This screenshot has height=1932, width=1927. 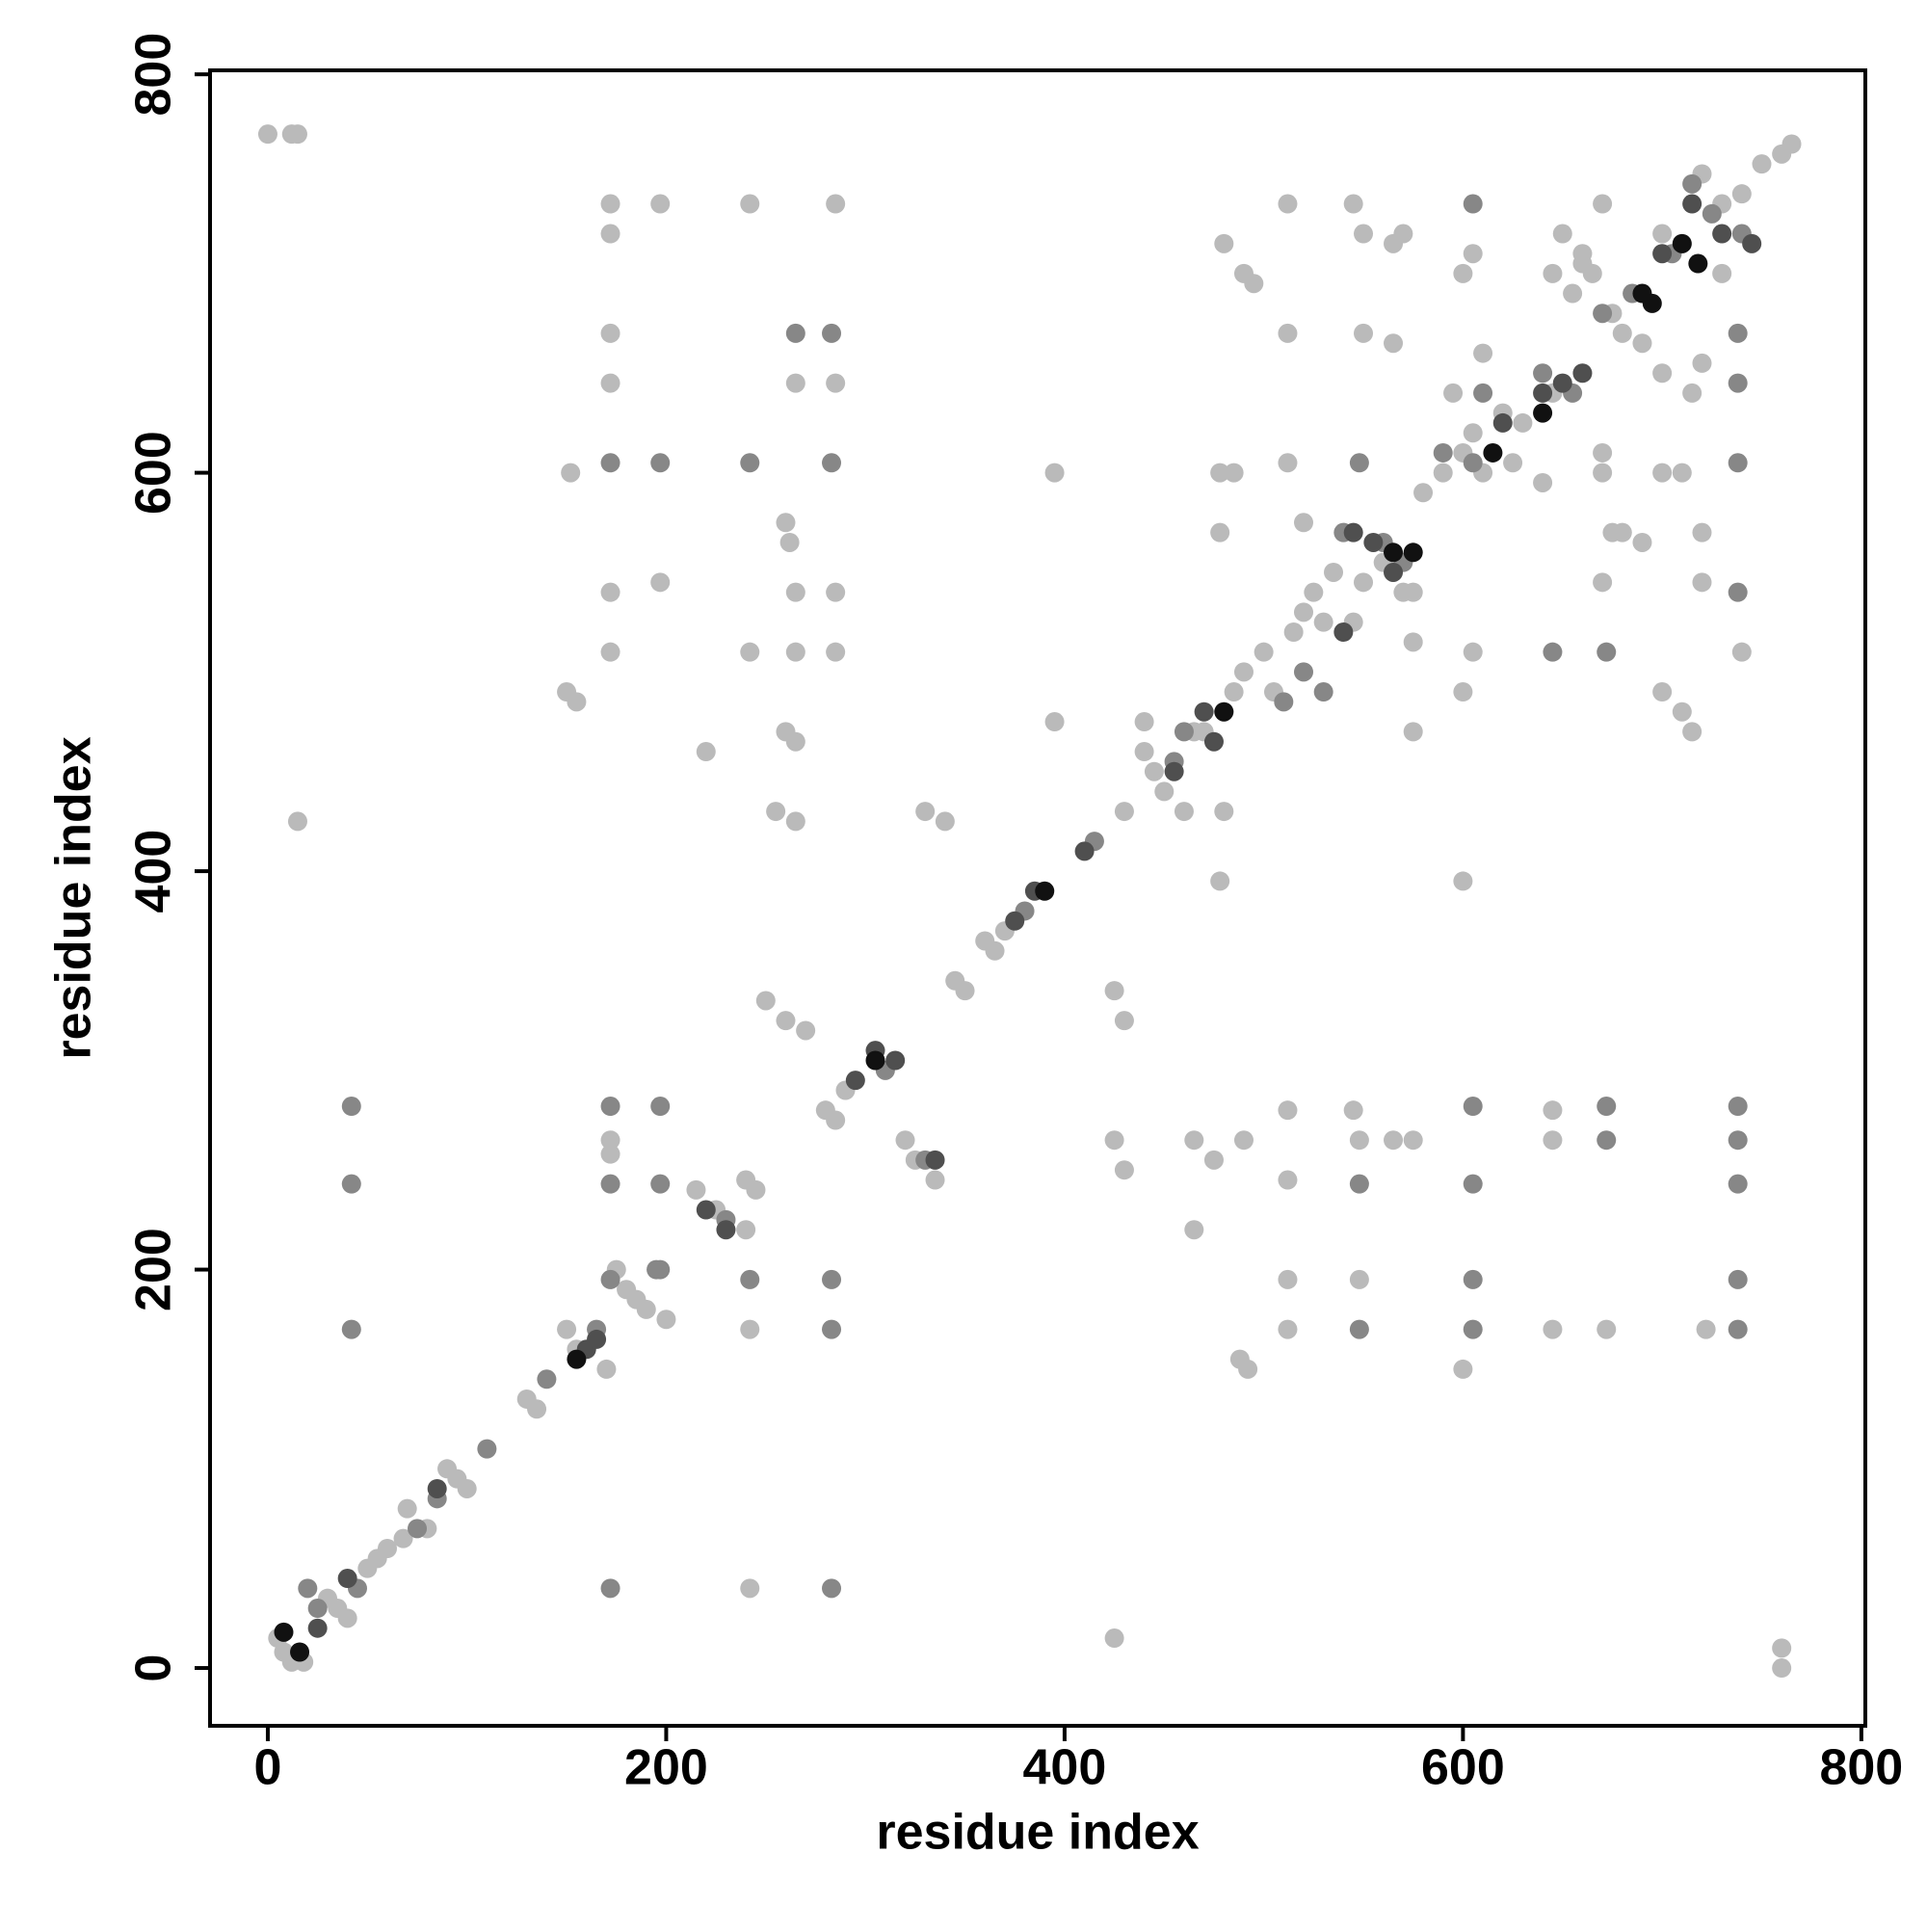 I want to click on x-tick-label: 800, so click(x=1861, y=1768).